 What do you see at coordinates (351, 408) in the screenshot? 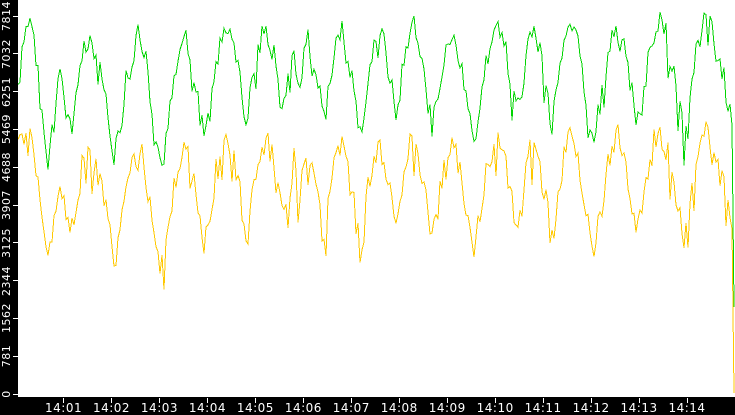
I see `x-tick-label: 14:07` at bounding box center [351, 408].